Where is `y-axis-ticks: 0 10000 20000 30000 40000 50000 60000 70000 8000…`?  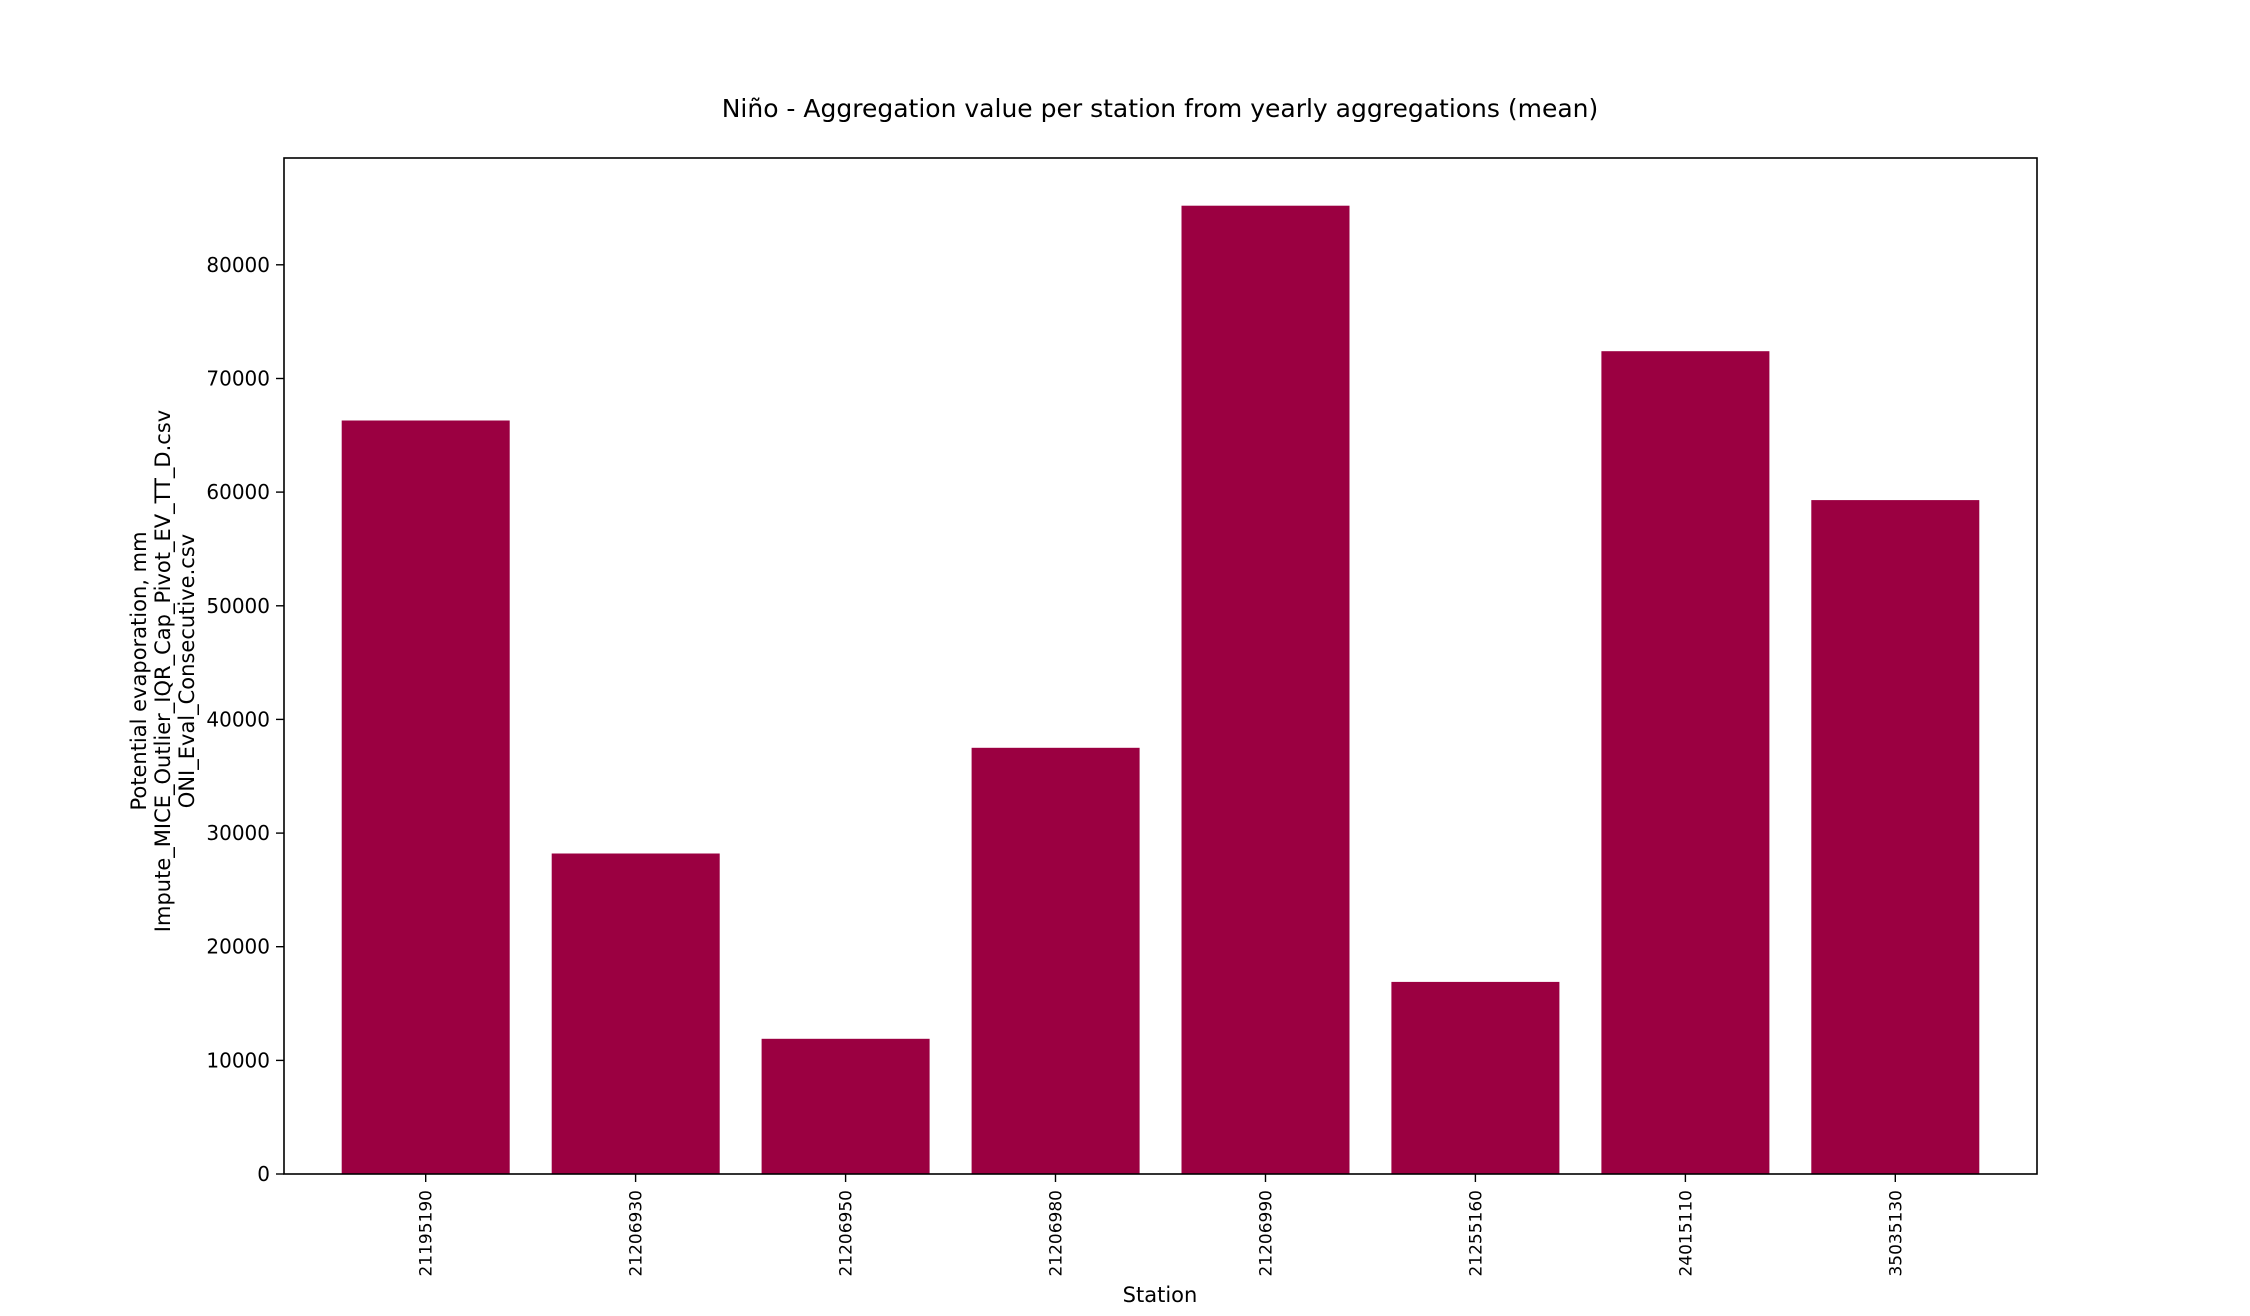
y-axis-ticks: 0 10000 20000 30000 40000 50000 60000 70000 8000… is located at coordinates (245, 719).